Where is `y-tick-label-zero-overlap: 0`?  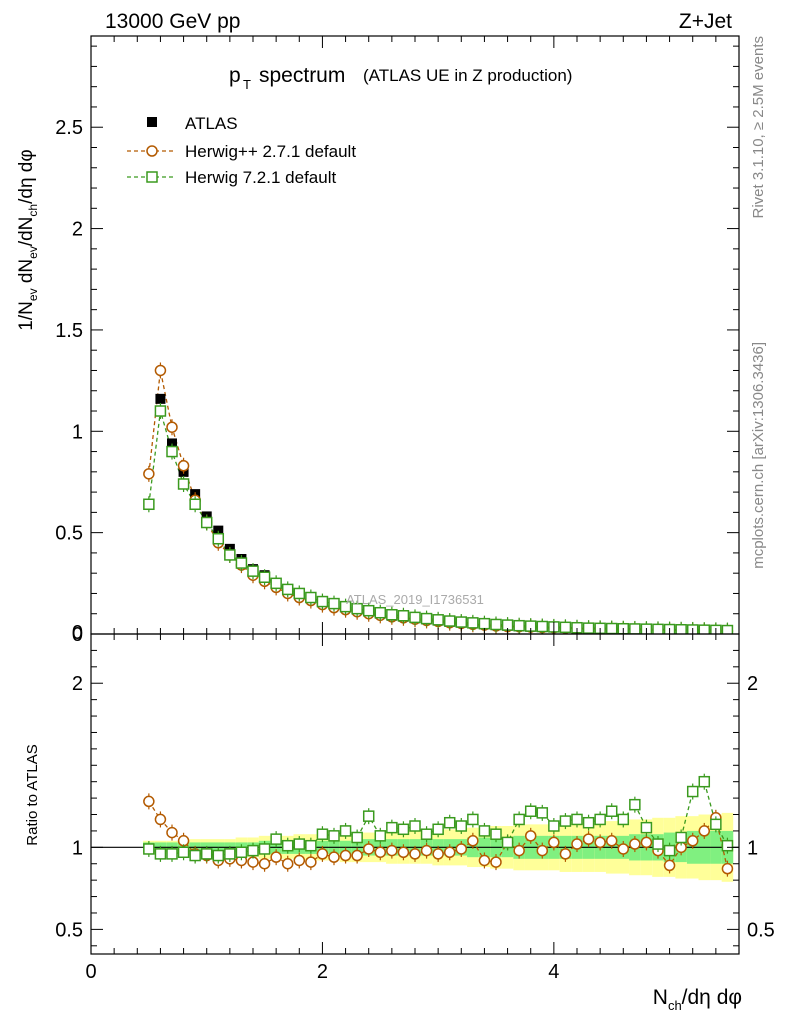 y-tick-label-zero-overlap: 0 is located at coordinates (77, 633).